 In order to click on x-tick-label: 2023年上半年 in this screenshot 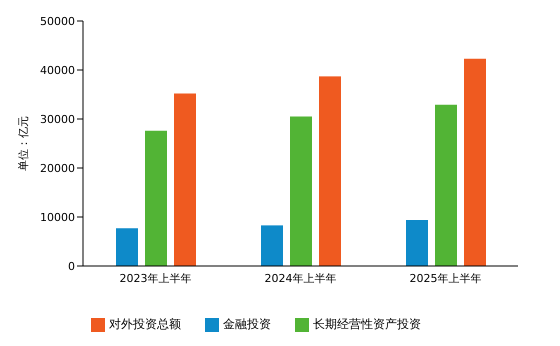, I will do `click(156, 278)`.